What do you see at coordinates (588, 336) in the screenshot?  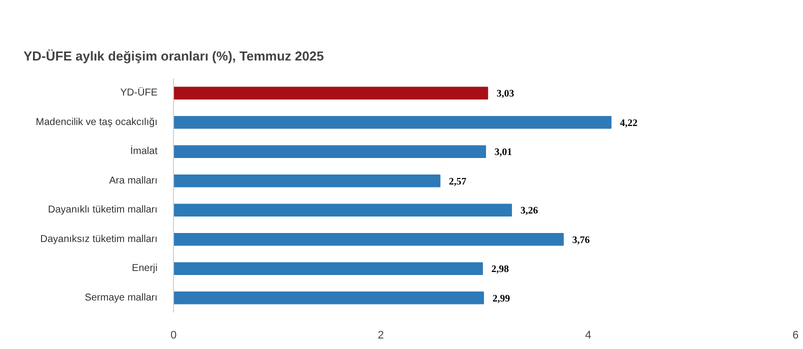 I see `x-tick-label: 4` at bounding box center [588, 336].